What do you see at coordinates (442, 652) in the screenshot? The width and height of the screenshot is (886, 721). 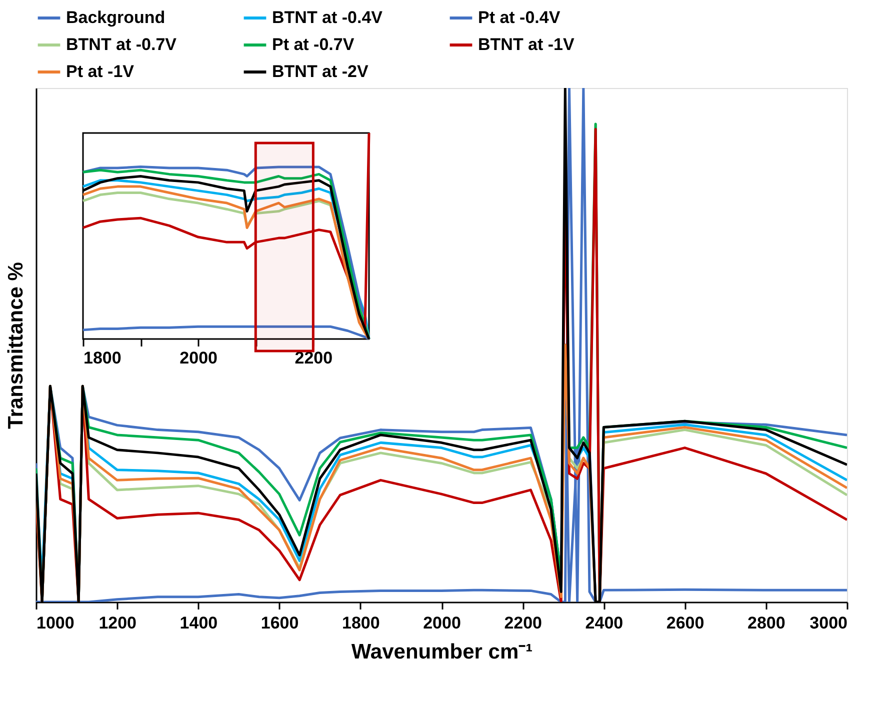 I see `x-axis-title: Wavenumber cm⁻¹` at bounding box center [442, 652].